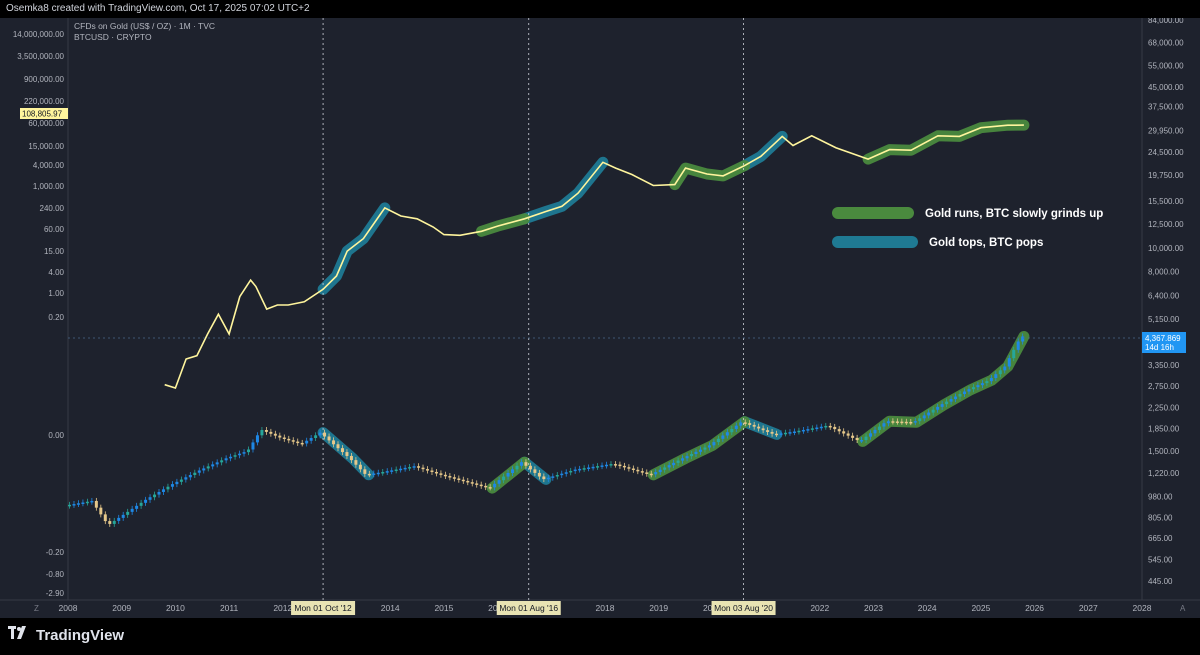 The width and height of the screenshot is (1200, 655). What do you see at coordinates (46, 123) in the screenshot?
I see `left-axis-tick-label: 60,000.00` at bounding box center [46, 123].